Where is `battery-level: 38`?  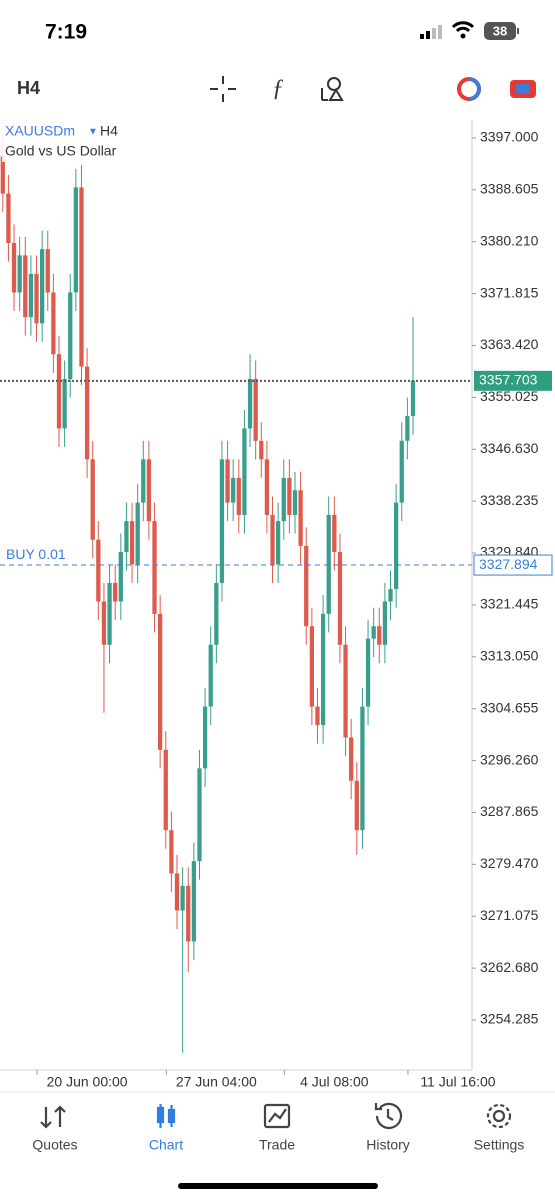 battery-level: 38 is located at coordinates (500, 30).